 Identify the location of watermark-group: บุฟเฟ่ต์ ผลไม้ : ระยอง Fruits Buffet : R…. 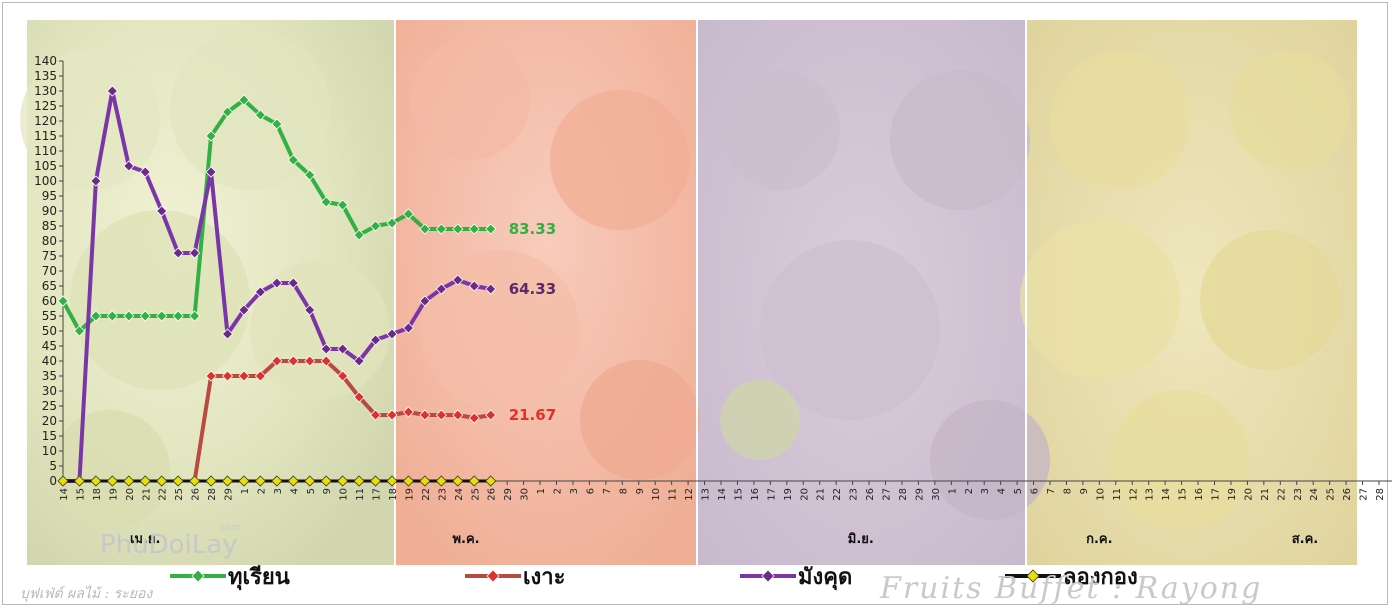
(641, 564).